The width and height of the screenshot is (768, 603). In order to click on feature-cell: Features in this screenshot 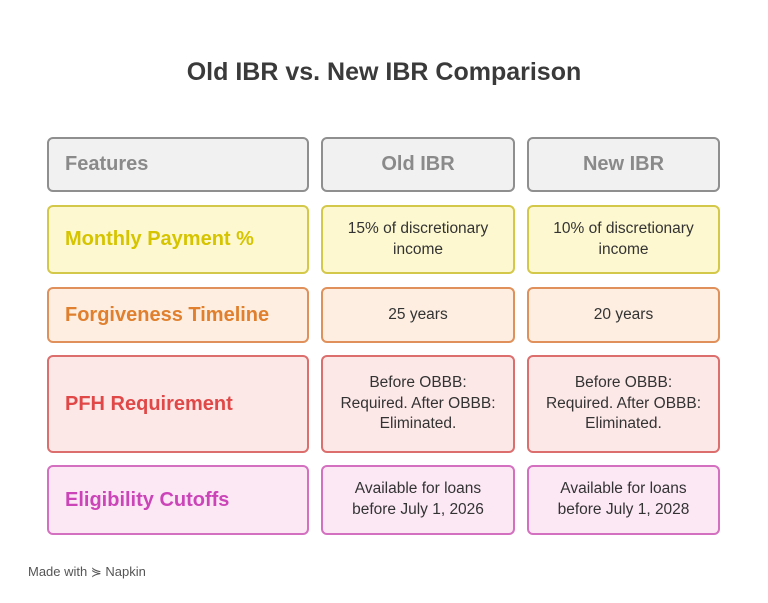, I will do `click(178, 164)`.